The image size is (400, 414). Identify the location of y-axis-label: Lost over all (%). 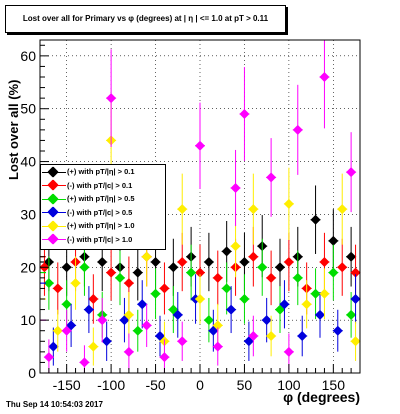
(13, 129).